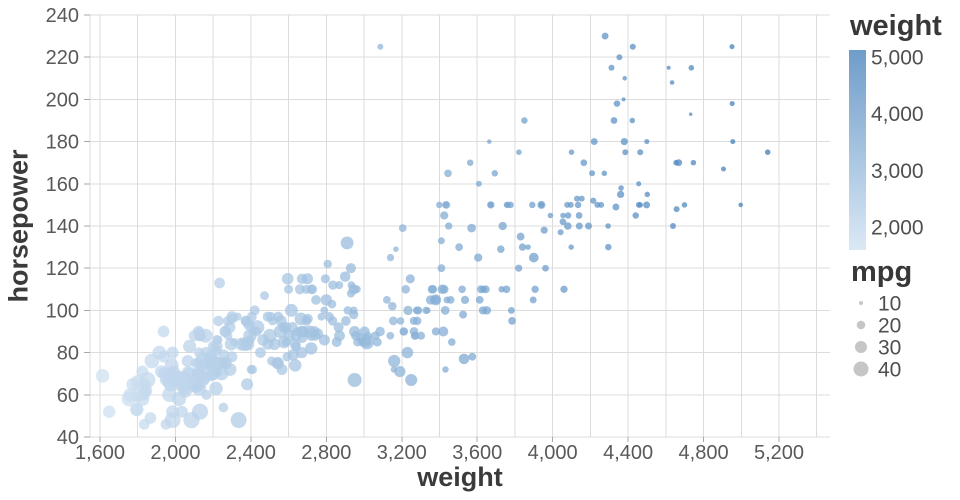 This screenshot has width=960, height=500. I want to click on size-legend-title: mpg, so click(882, 272).